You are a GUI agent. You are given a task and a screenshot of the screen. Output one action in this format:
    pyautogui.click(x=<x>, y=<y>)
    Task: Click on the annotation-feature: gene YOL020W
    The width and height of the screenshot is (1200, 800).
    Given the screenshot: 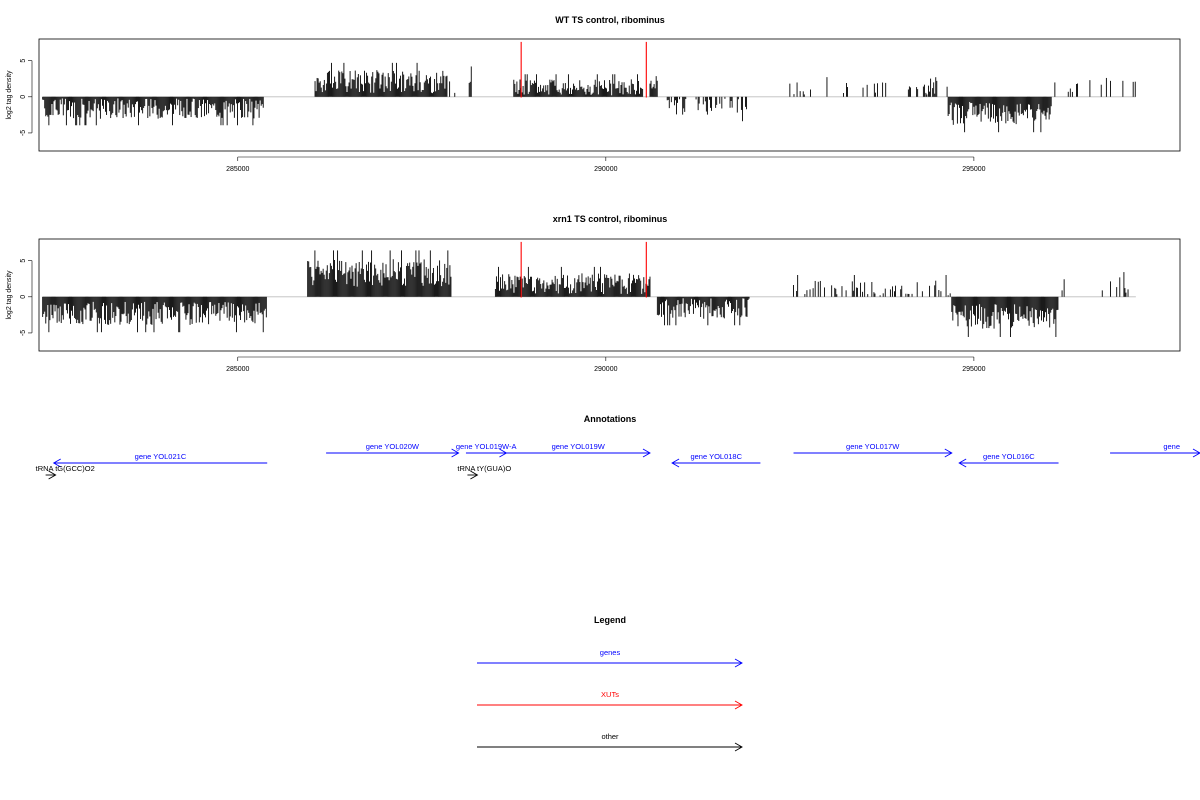 What is the action you would take?
    pyautogui.click(x=393, y=450)
    